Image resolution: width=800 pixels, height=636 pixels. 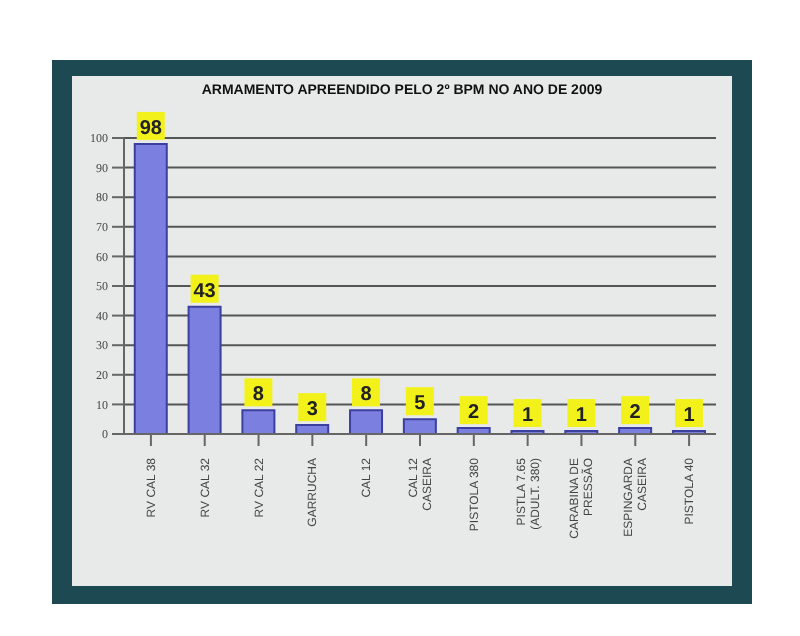 What do you see at coordinates (205, 291) in the screenshot?
I see `data-label: 43` at bounding box center [205, 291].